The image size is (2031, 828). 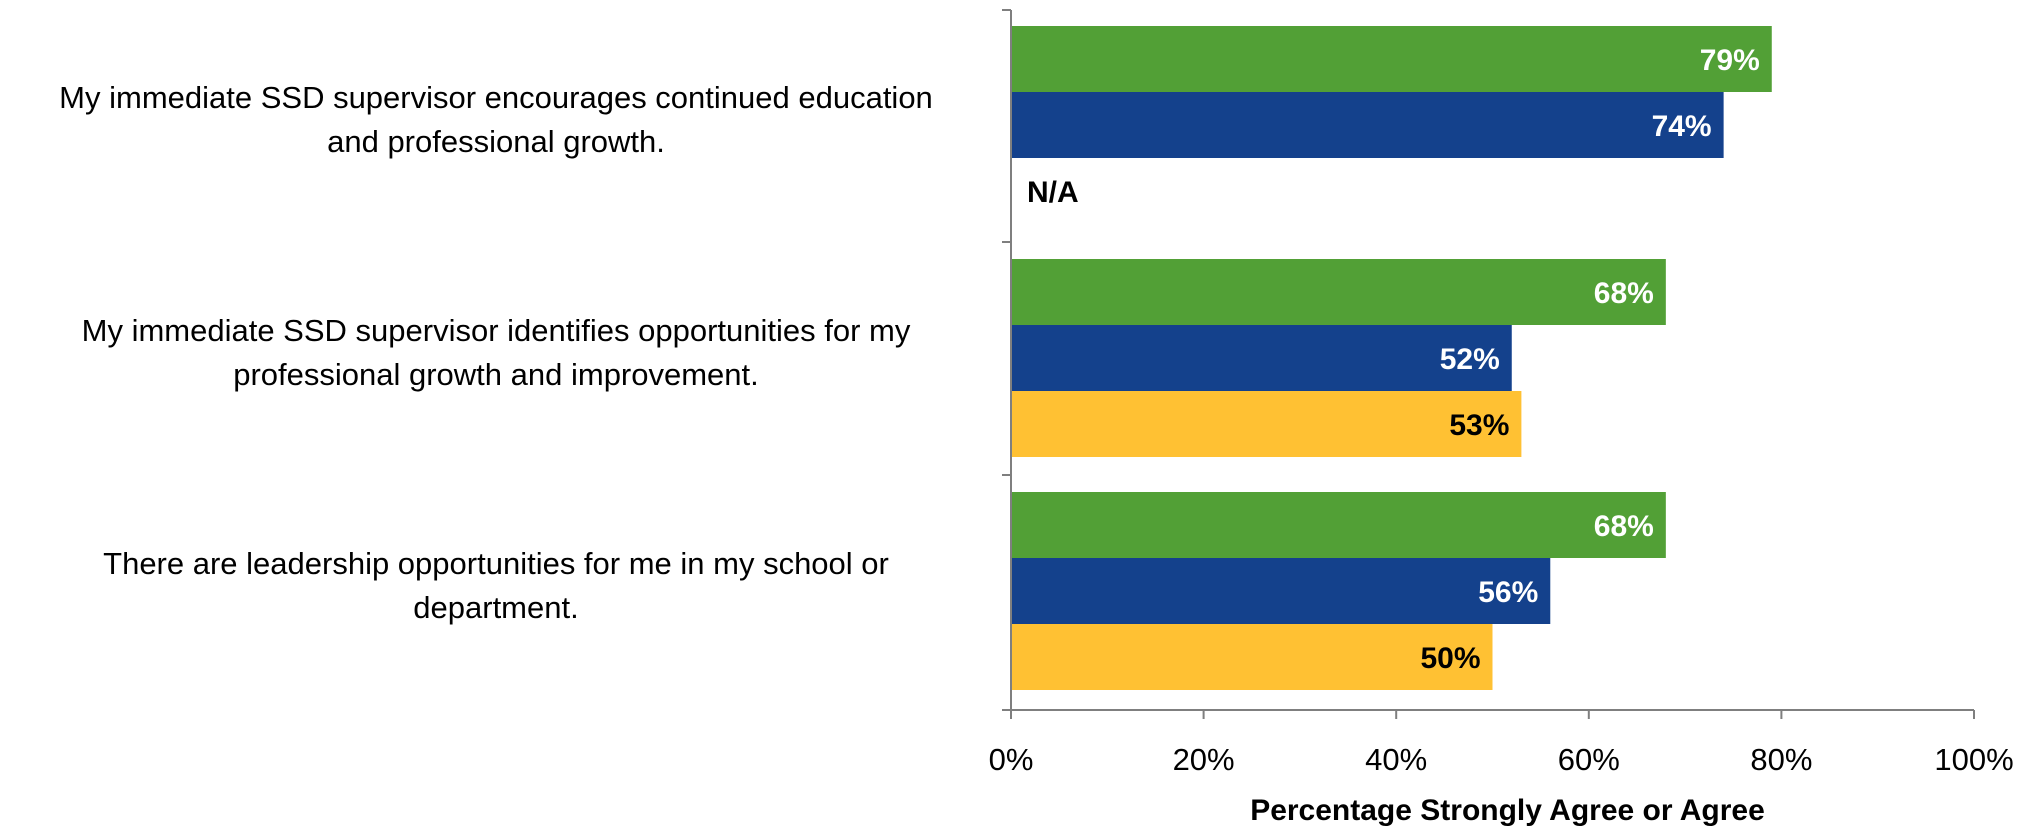 I want to click on bar-value-label: 52%, so click(x=1470, y=359).